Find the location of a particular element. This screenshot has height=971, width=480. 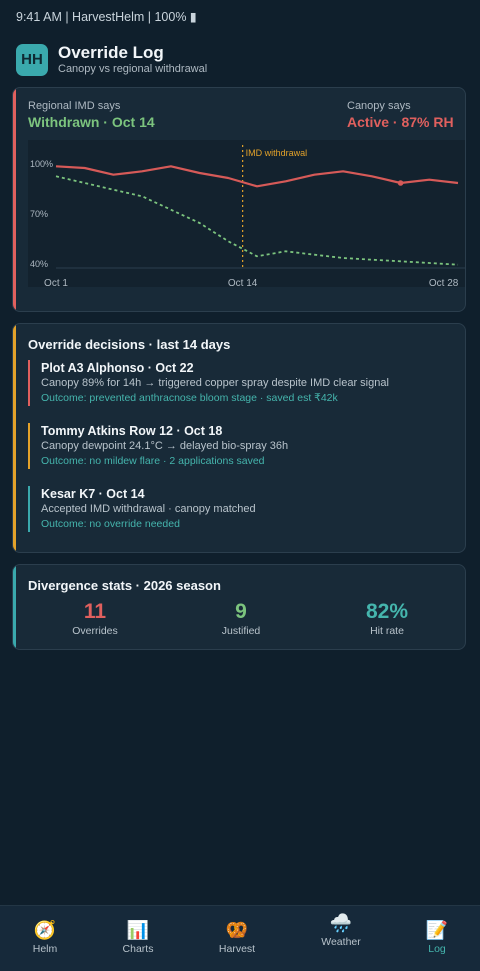

canopy-status: Active · 87% RH is located at coordinates (400, 122).